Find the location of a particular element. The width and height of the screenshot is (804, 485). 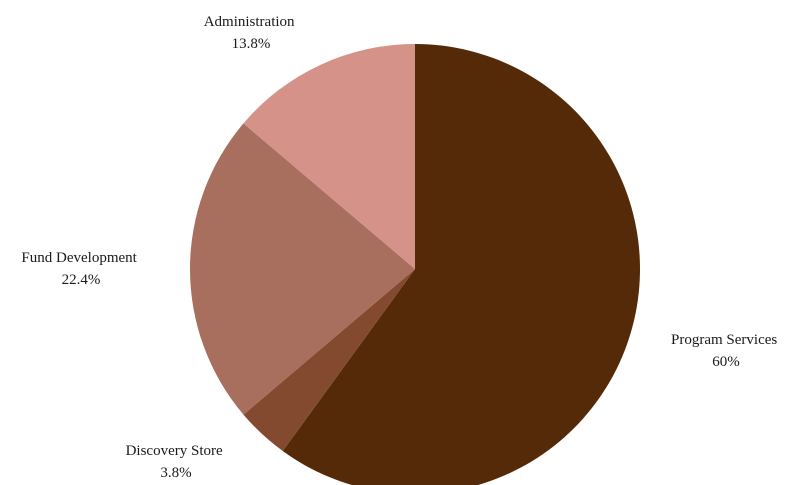

pie-slice-administration is located at coordinates (329, 156).